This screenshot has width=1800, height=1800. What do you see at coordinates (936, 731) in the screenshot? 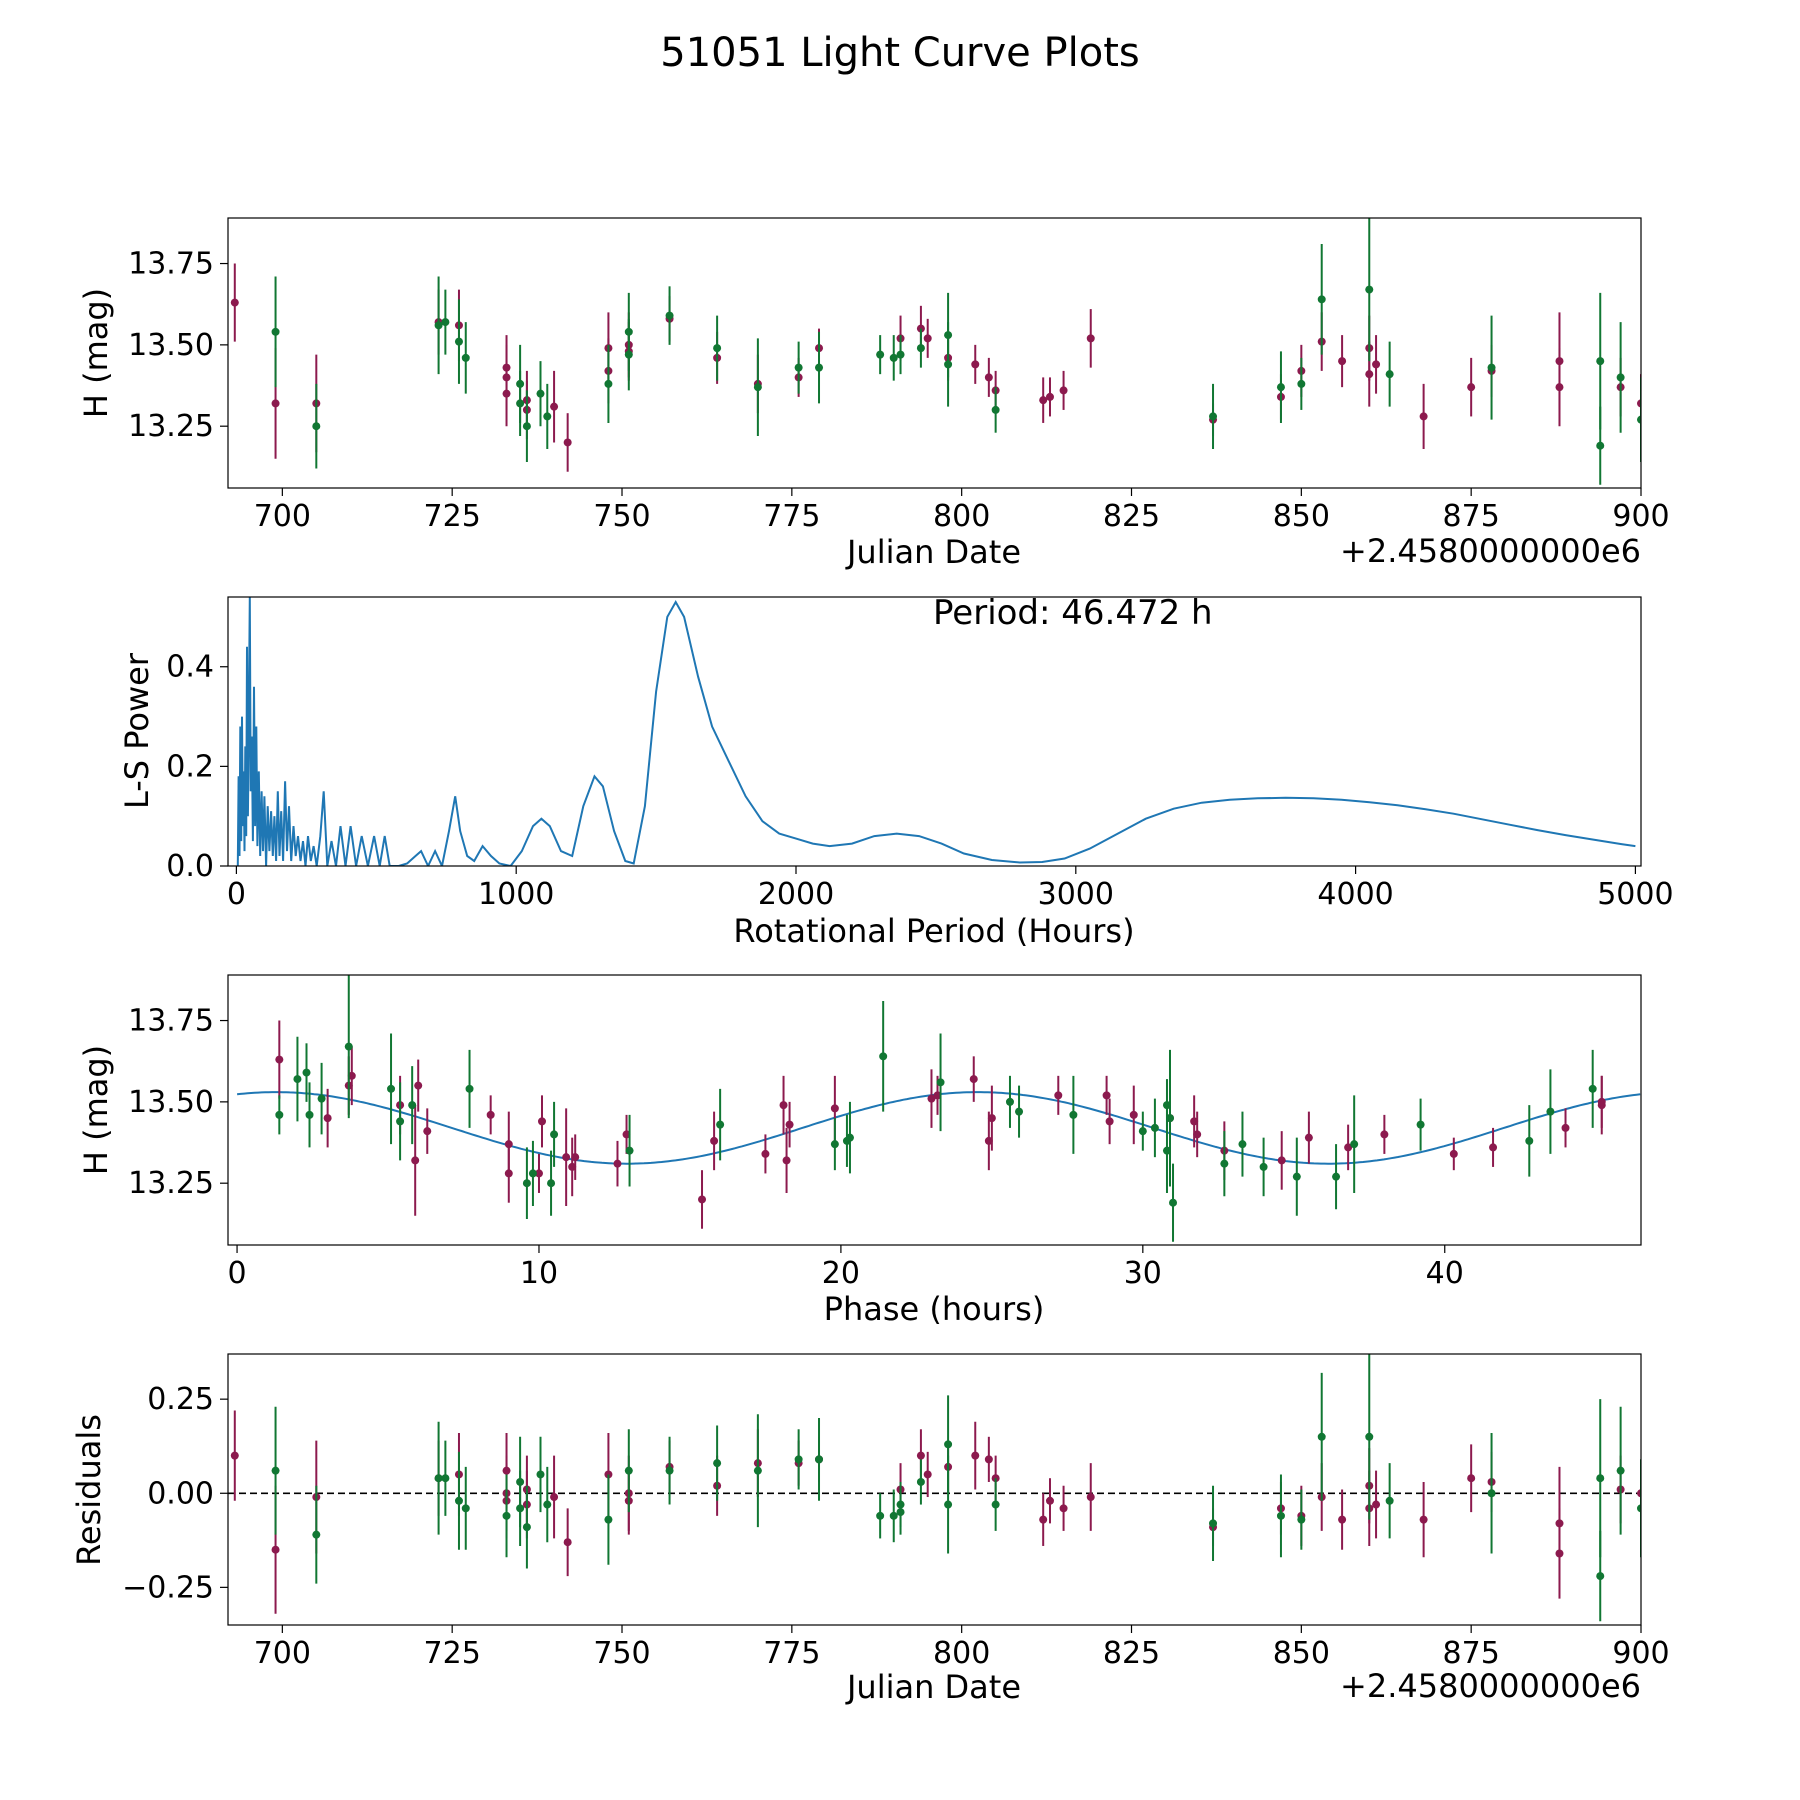
I see `periodogram-line` at bounding box center [936, 731].